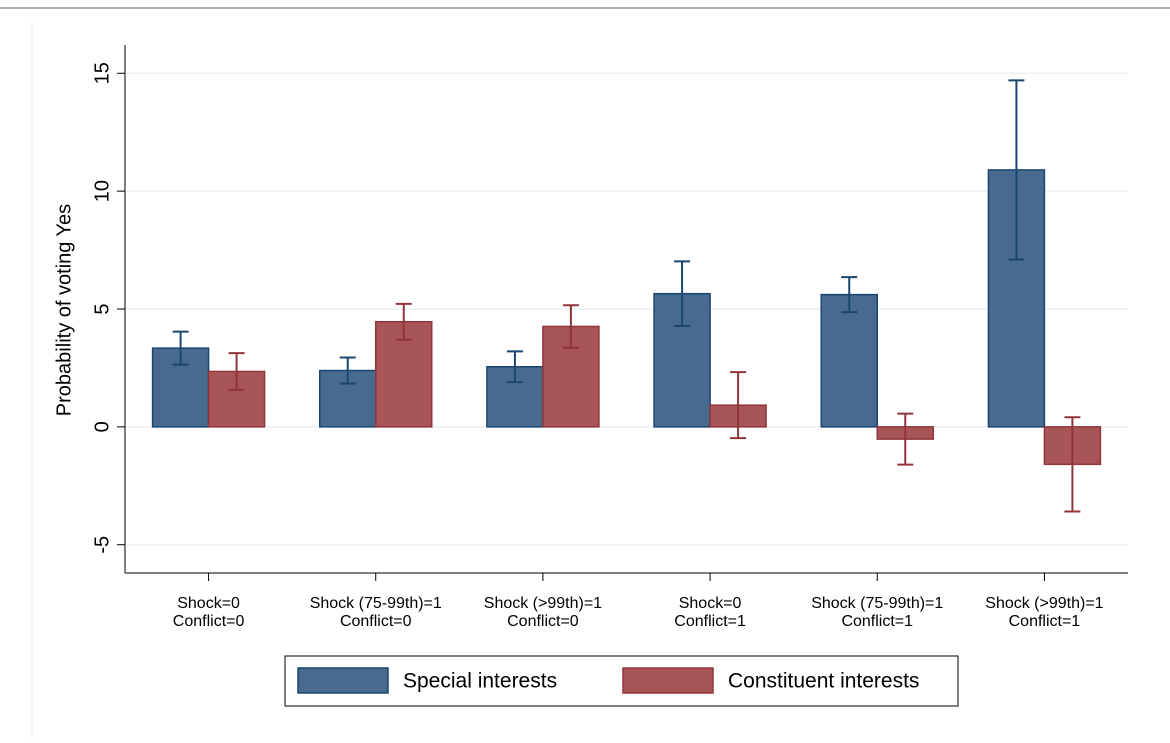 This screenshot has width=1170, height=743. What do you see at coordinates (102, 73) in the screenshot?
I see `y-tick-label: 15` at bounding box center [102, 73].